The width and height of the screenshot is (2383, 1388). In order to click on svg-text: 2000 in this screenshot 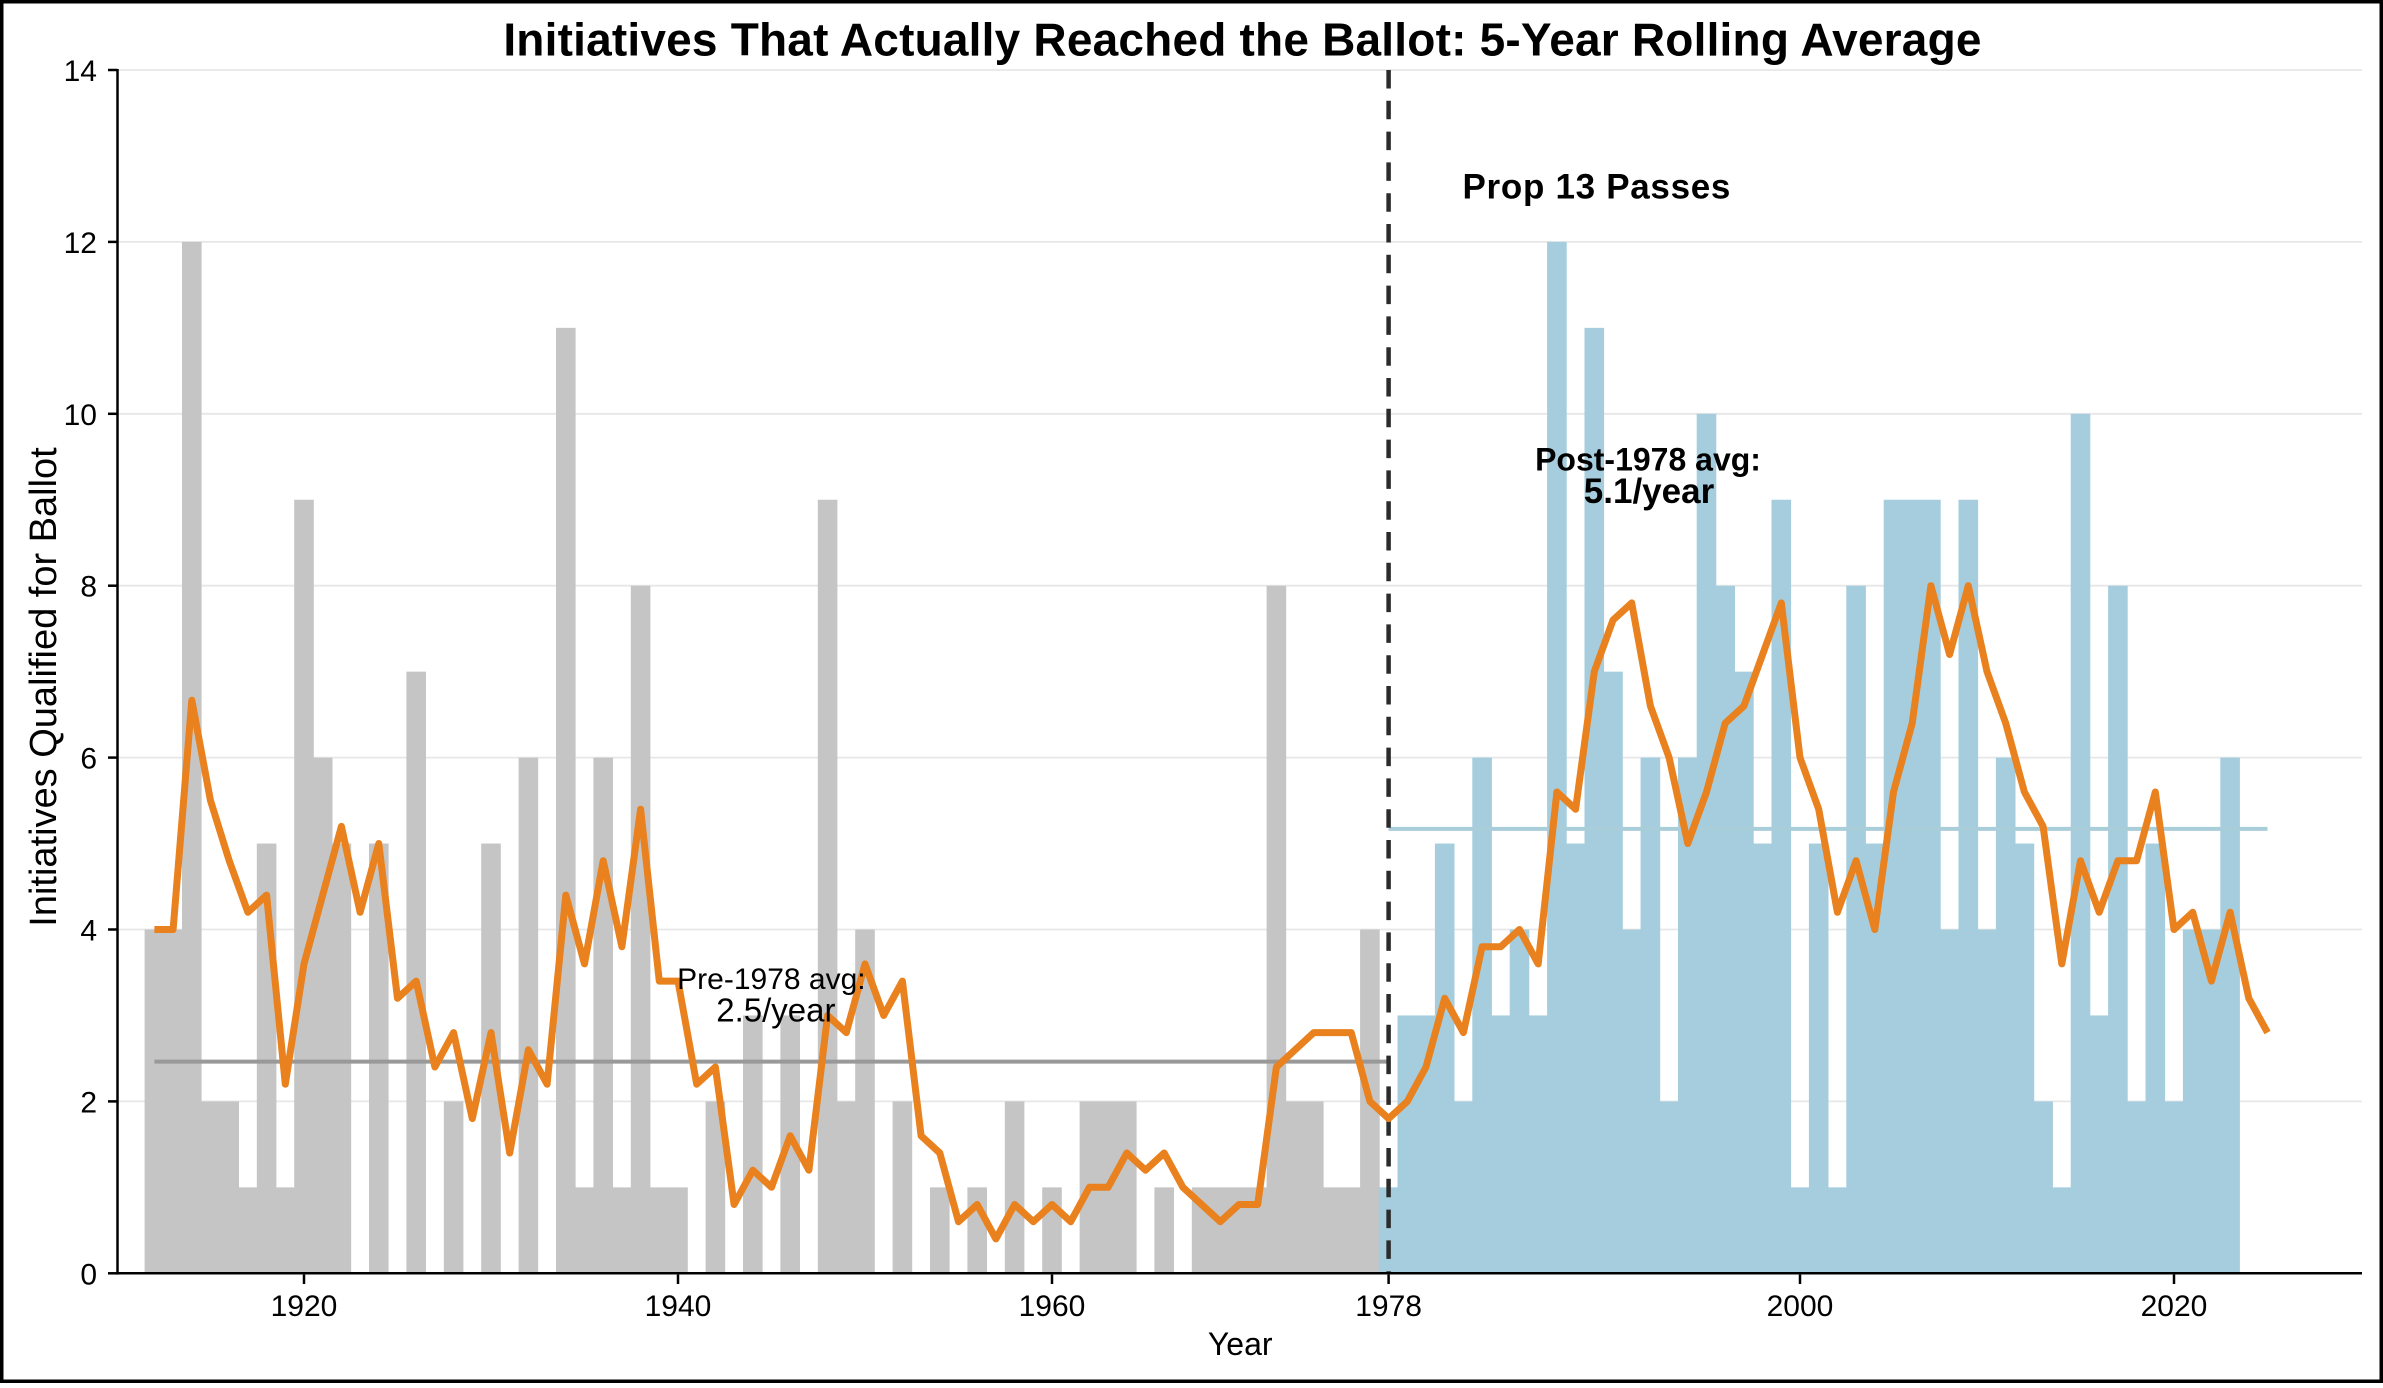, I will do `click(1800, 1306)`.